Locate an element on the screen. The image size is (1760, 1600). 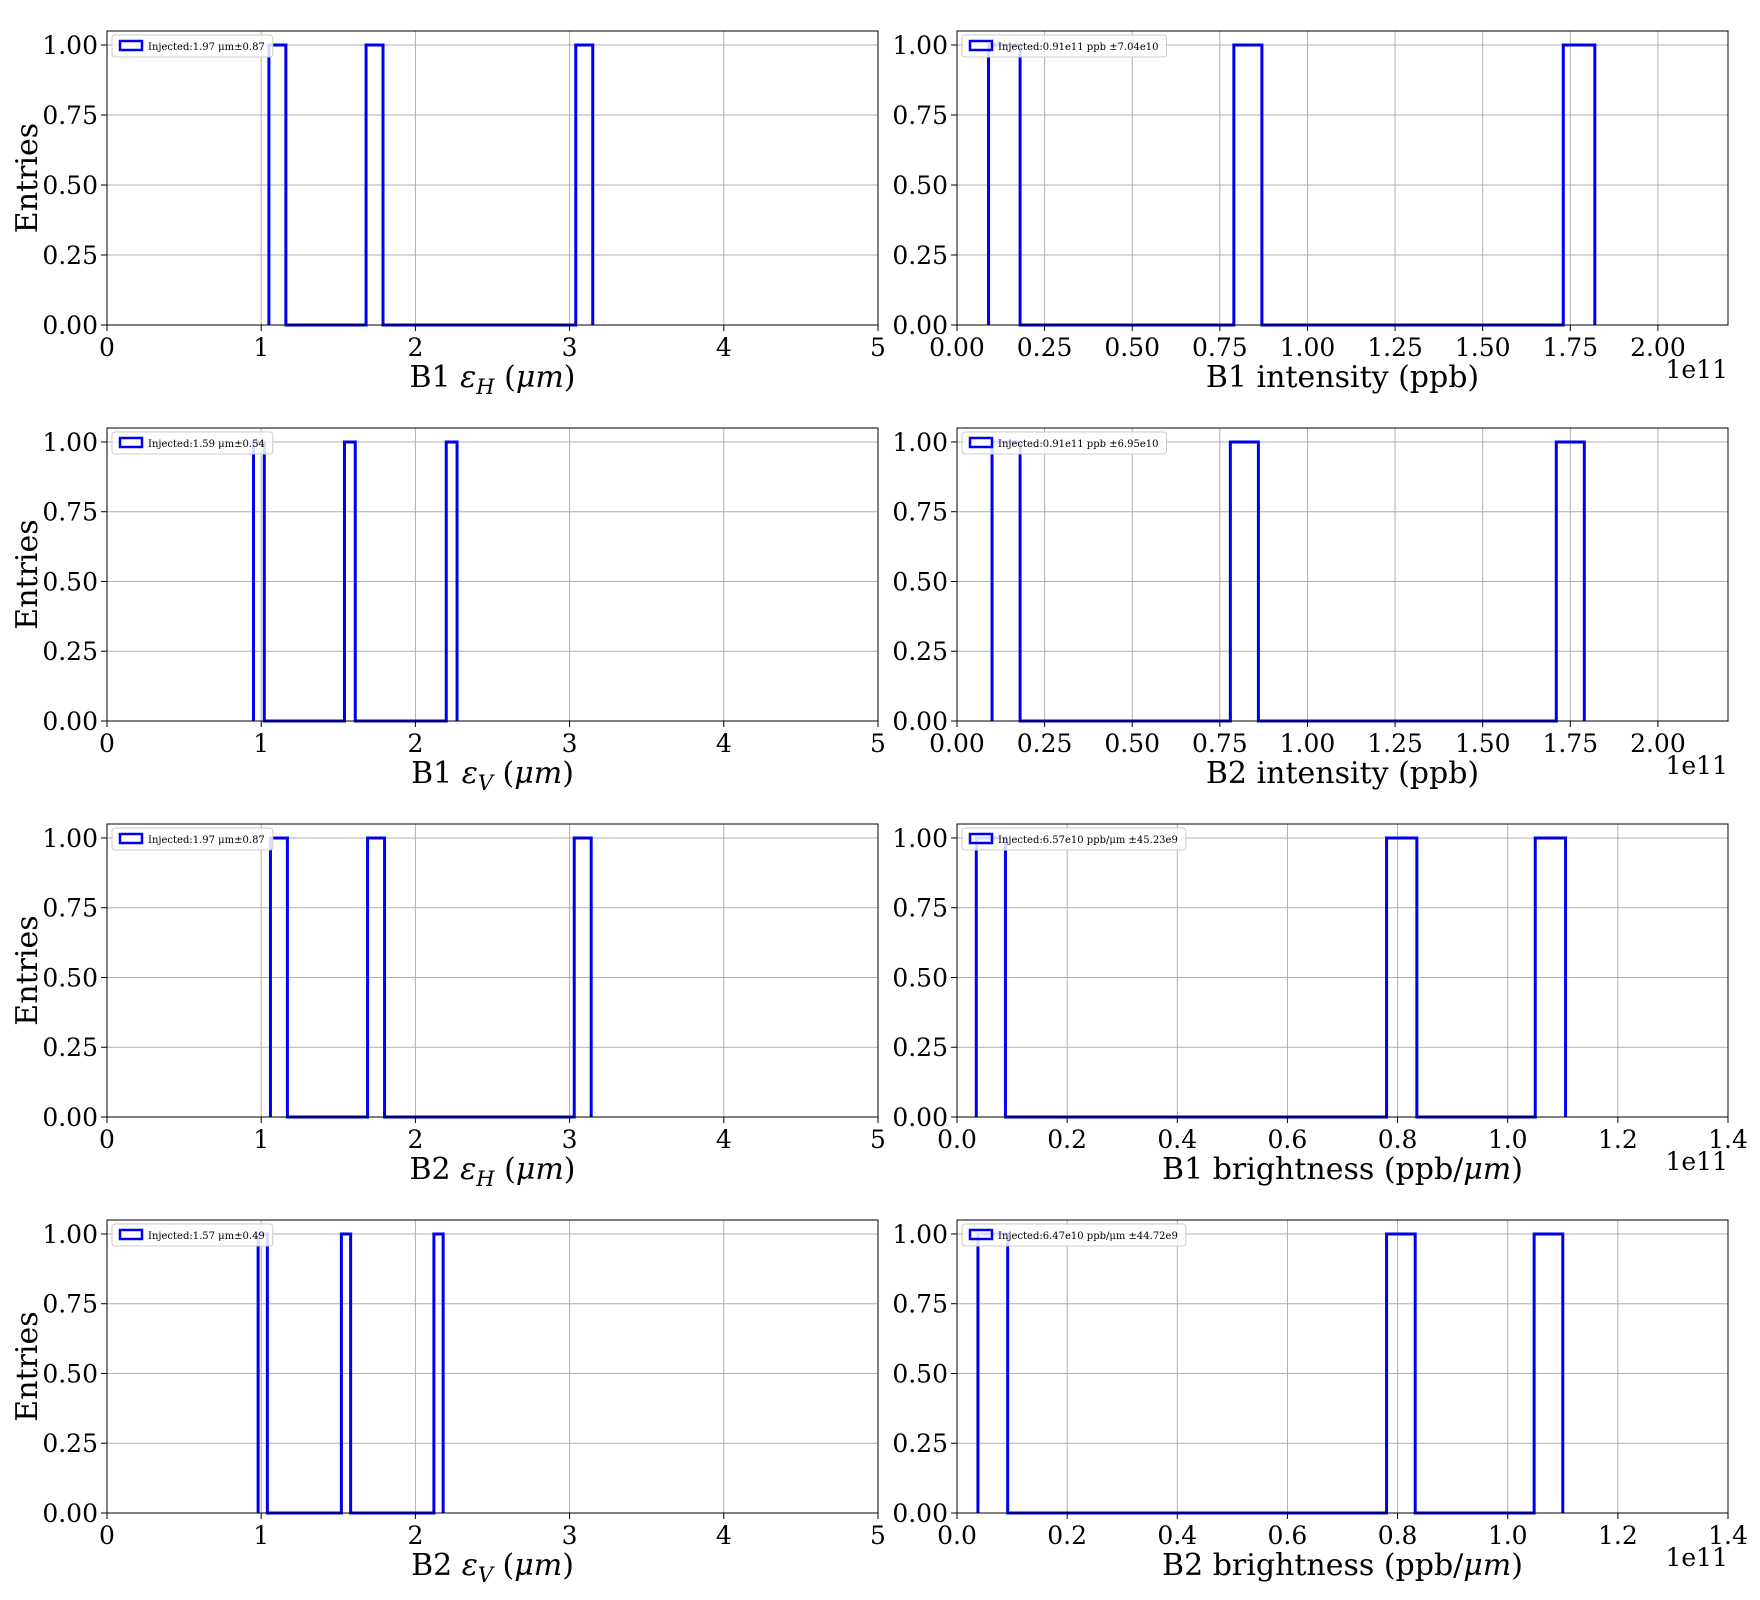
x-tick-label: 1.2 is located at coordinates (1618, 1535).